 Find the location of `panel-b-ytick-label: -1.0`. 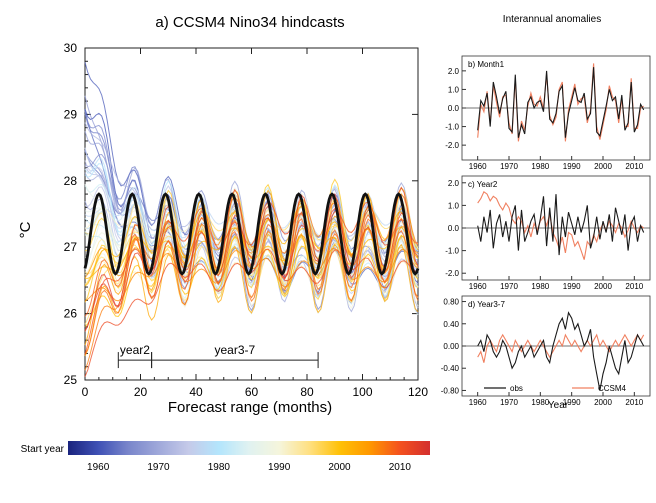

panel-b-ytick-label: -1.0 is located at coordinates (452, 127).